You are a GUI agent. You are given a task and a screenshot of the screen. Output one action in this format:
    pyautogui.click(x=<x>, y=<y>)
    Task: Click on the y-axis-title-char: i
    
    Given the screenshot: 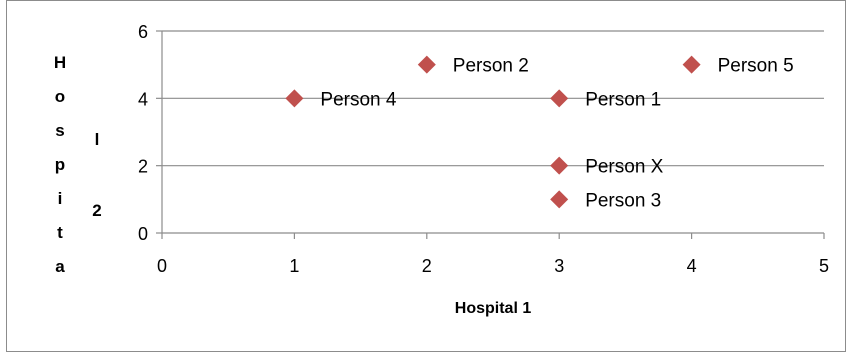 What is the action you would take?
    pyautogui.click(x=60, y=198)
    